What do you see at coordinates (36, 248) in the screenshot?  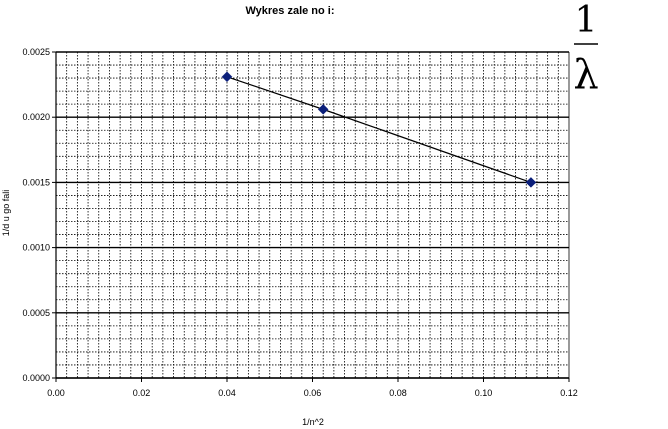 I see `y-tick-label: 0.0010` at bounding box center [36, 248].